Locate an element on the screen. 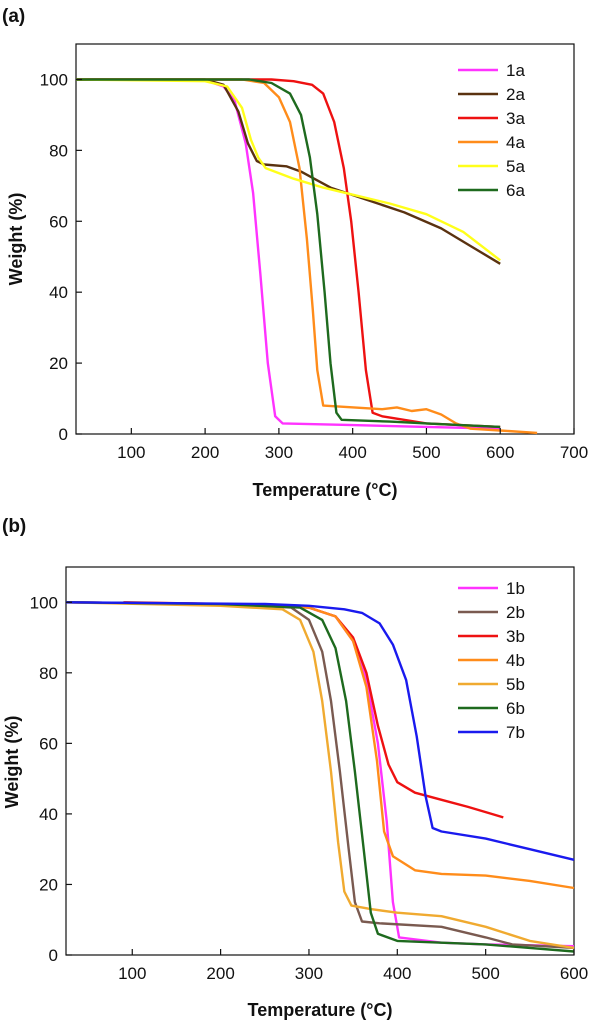  panel-a-x-axis-title: Temperature (°C) is located at coordinates (325, 490).